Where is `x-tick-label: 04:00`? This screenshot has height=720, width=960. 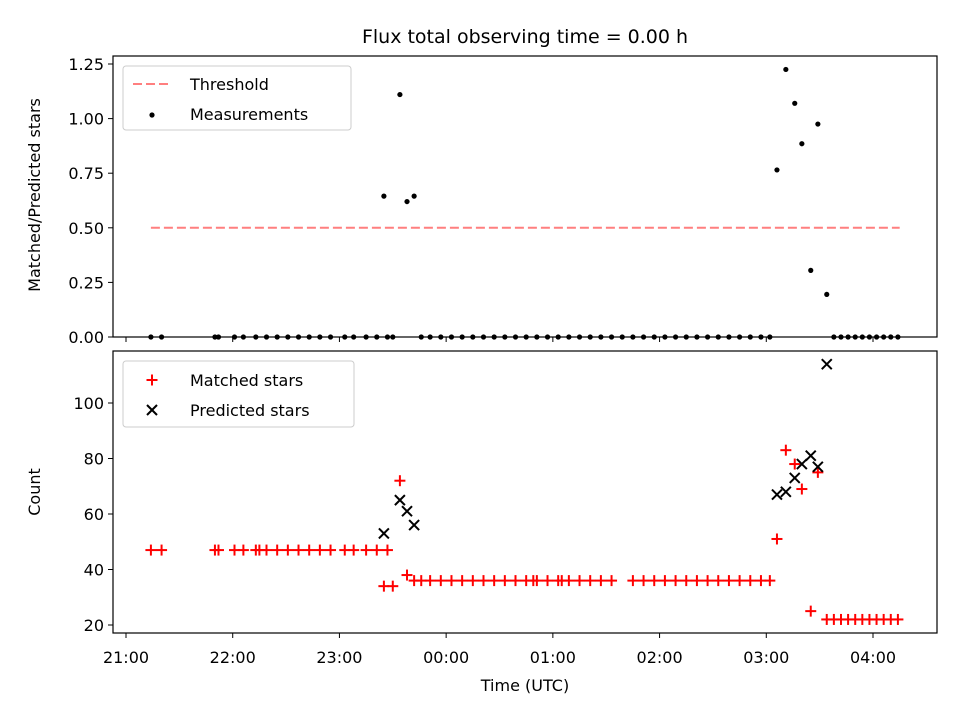 x-tick-label: 04:00 is located at coordinates (873, 657).